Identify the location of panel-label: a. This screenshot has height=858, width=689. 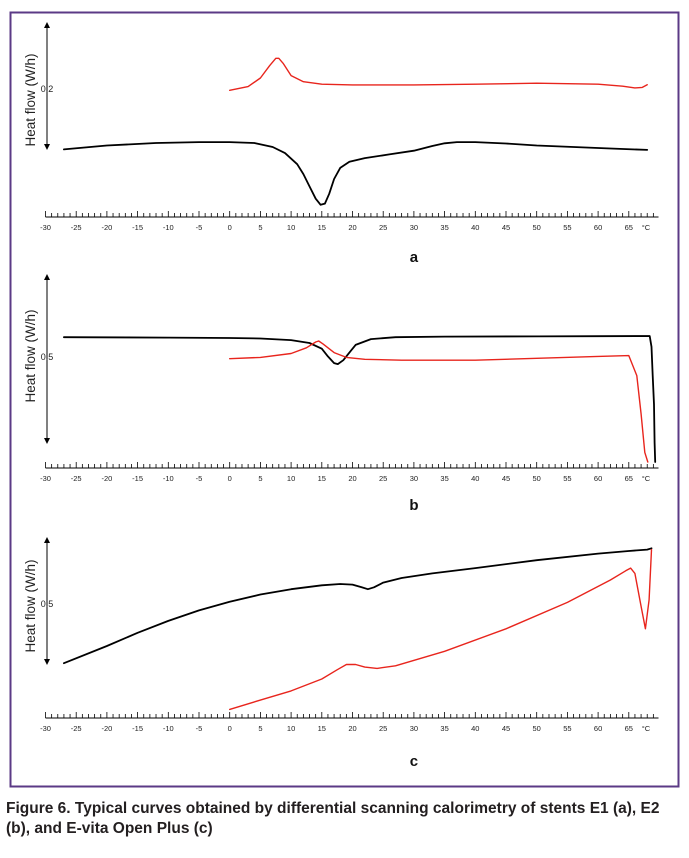
(414, 257).